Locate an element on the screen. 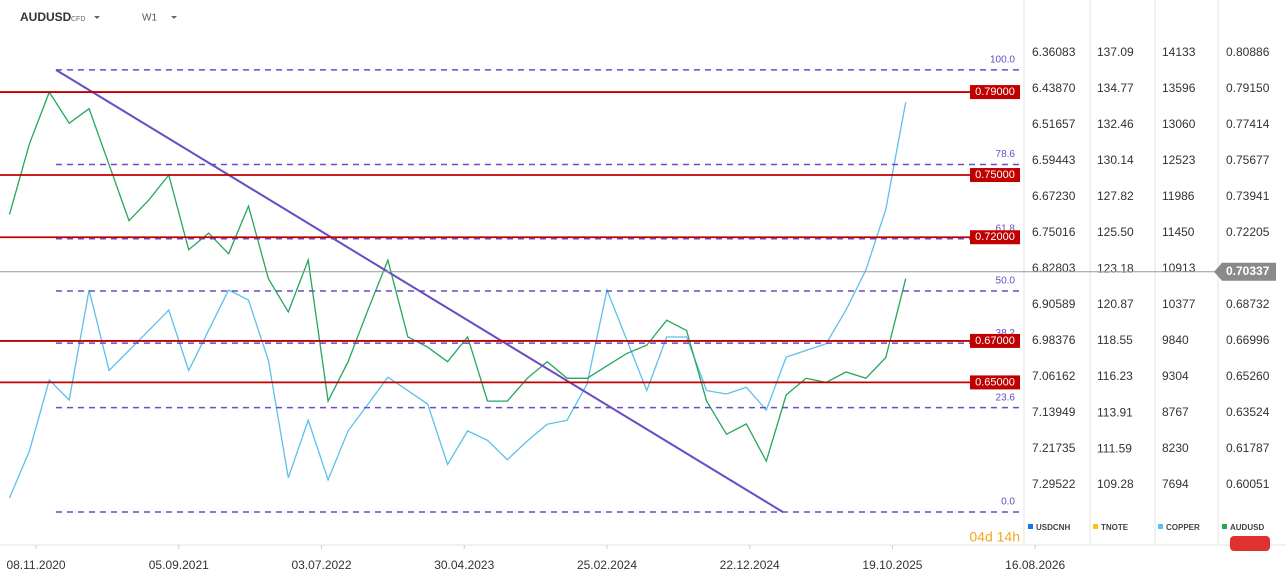  y-tick-label: 6.59443 is located at coordinates (1054, 160).